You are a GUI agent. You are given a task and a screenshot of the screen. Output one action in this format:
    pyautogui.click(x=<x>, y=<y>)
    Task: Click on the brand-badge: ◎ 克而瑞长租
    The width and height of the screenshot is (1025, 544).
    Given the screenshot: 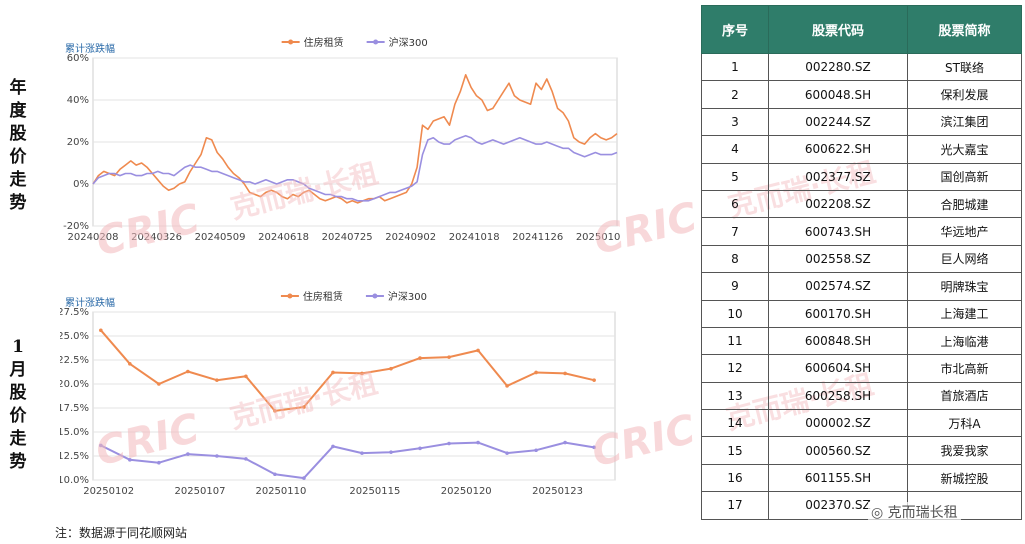 What is the action you would take?
    pyautogui.click(x=914, y=512)
    